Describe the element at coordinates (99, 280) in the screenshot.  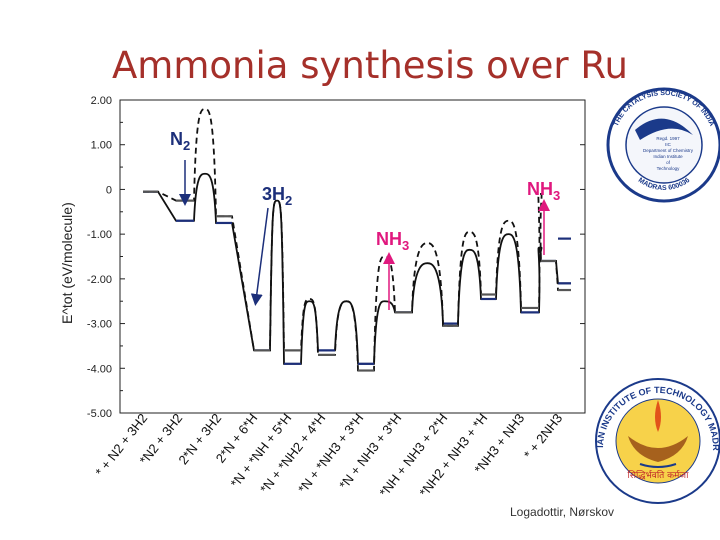
I see `y-tick-label: -2.00` at that location.